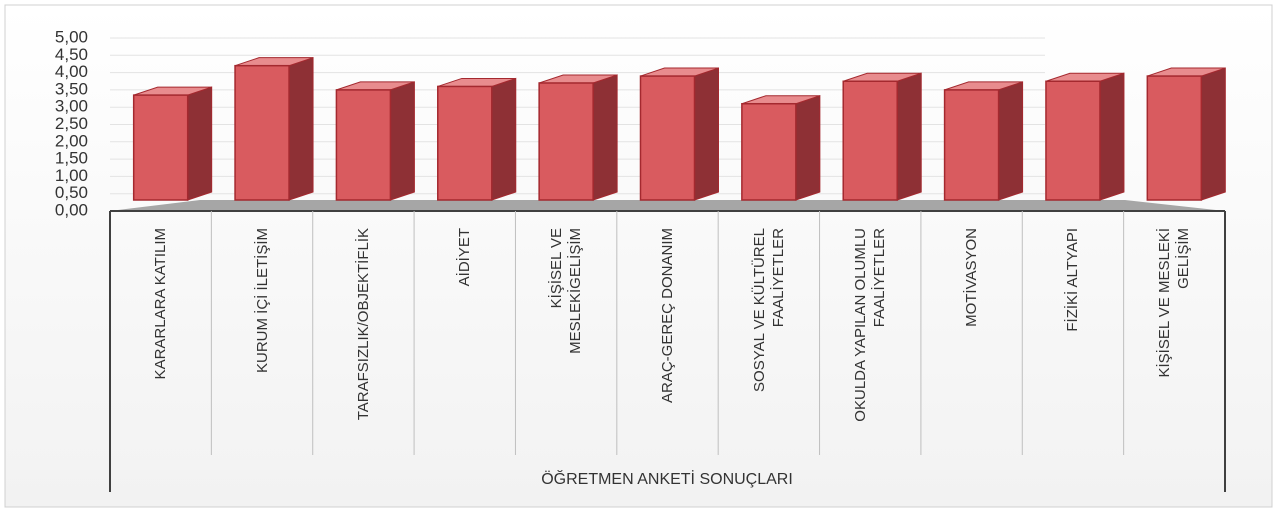 The width and height of the screenshot is (1278, 512). I want to click on x-tick-label: KURUM İÇİ İLETİŞİM, so click(262, 301).